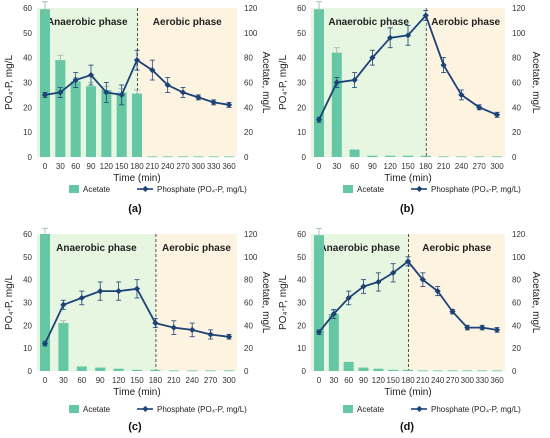  What do you see at coordinates (135, 209) in the screenshot?
I see `panel-label: (a)` at bounding box center [135, 209].